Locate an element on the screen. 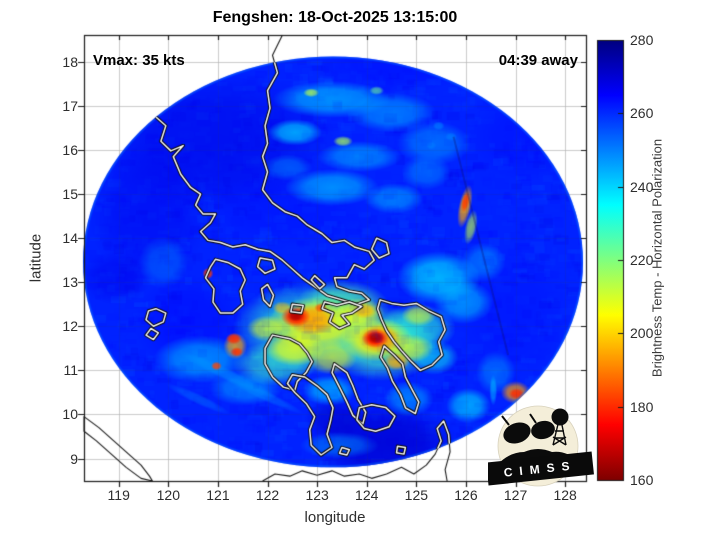 This screenshot has width=720, height=540. water-tower-icon is located at coordinates (560, 417).